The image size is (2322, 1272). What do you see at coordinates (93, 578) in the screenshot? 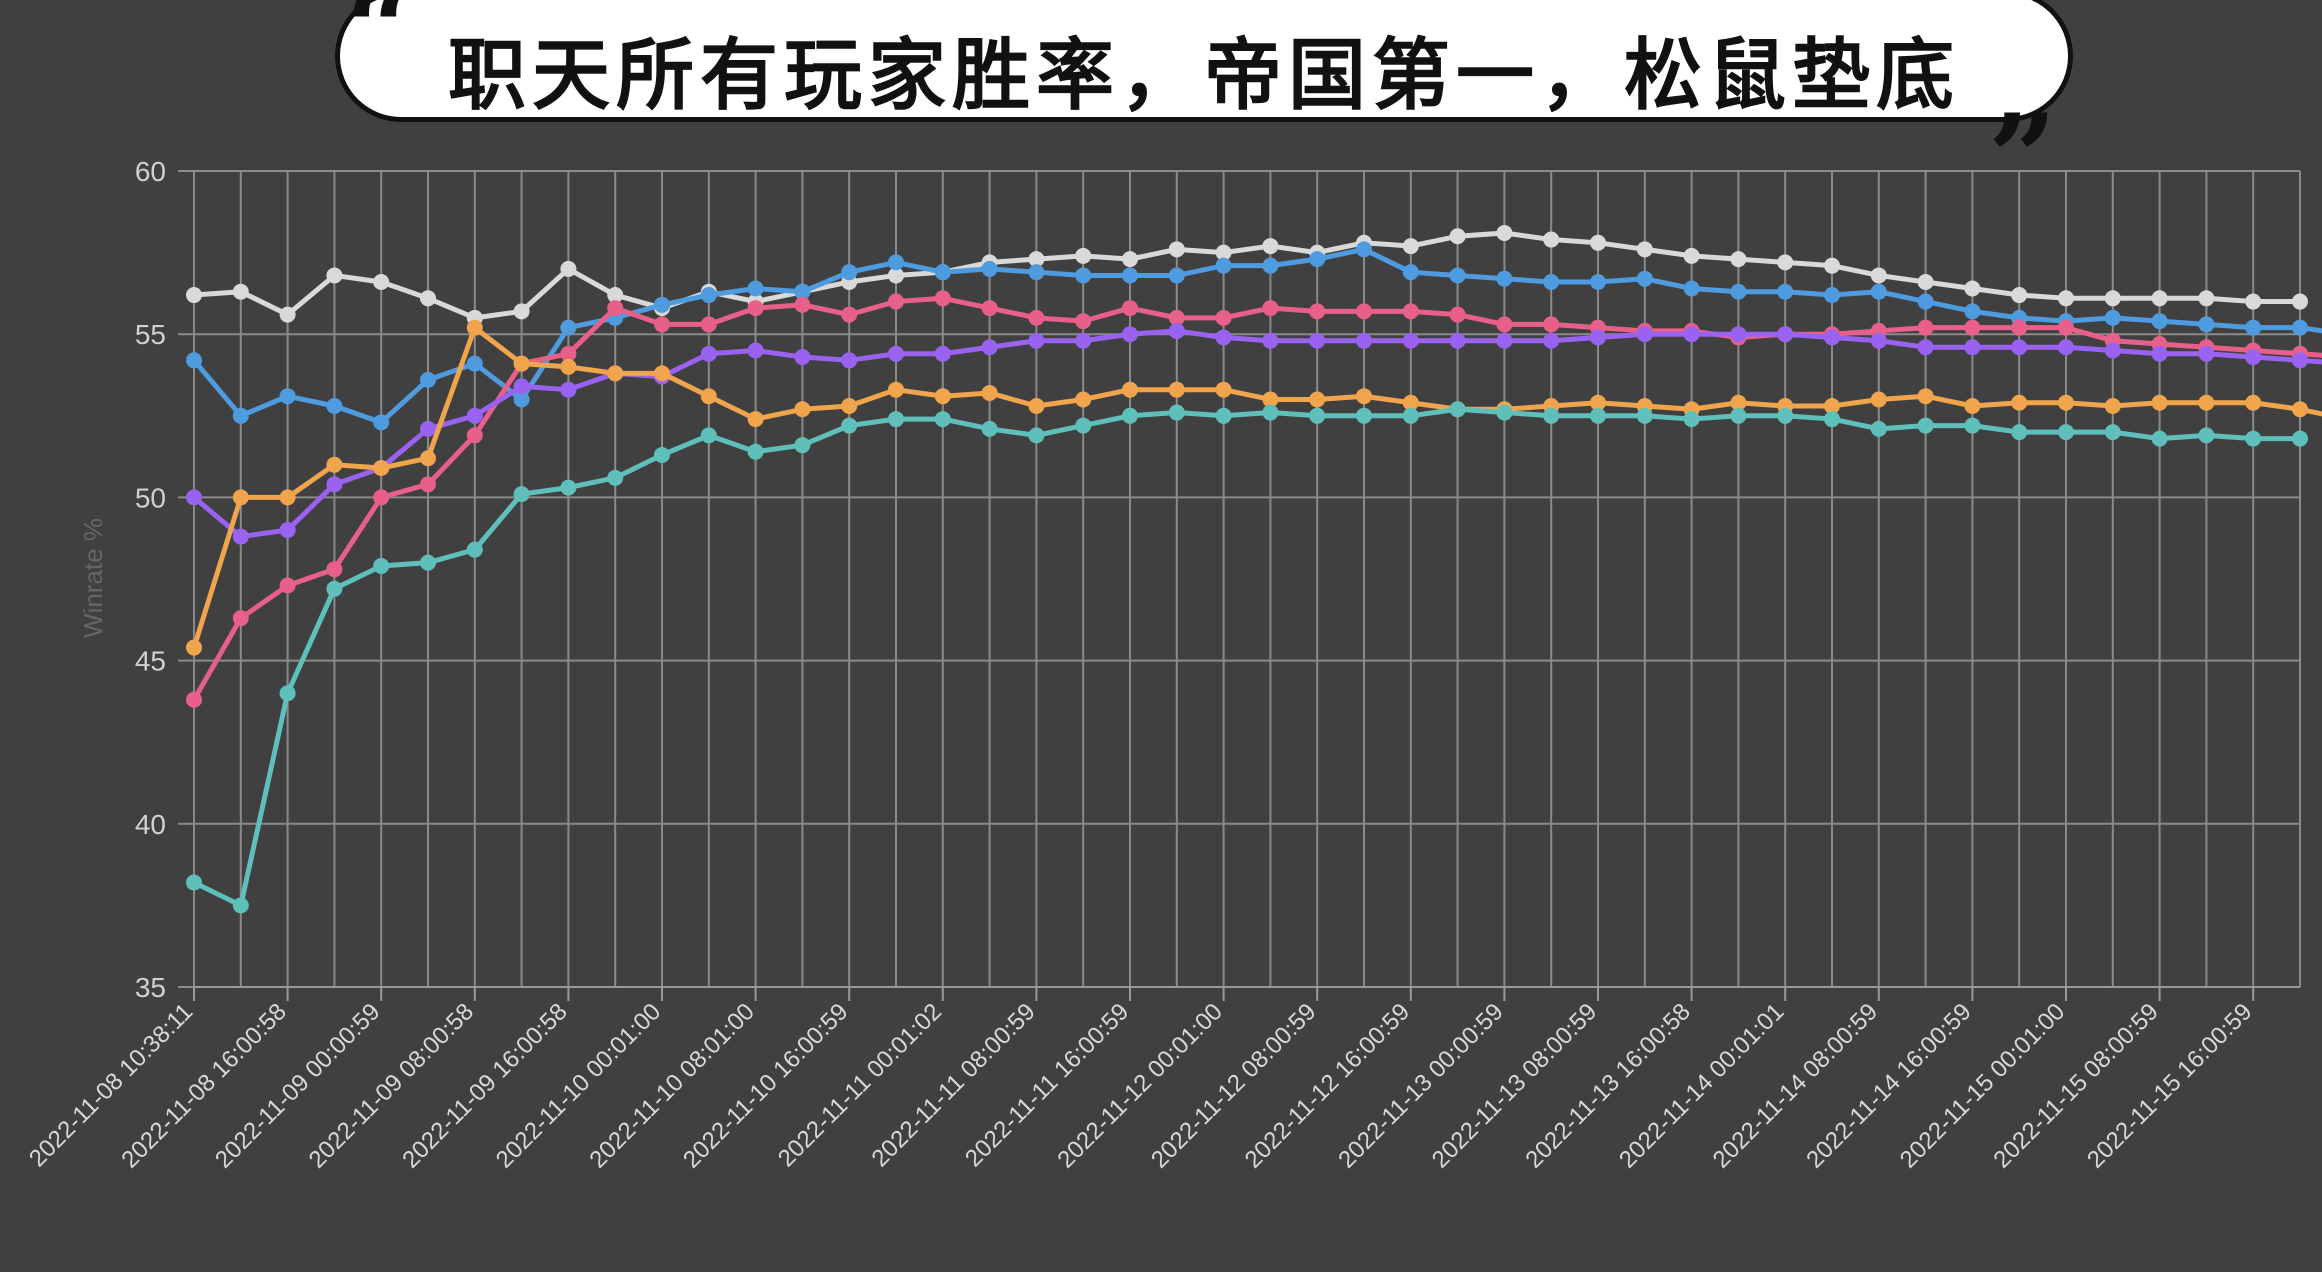
I see `y-axis-label: Winrate %` at bounding box center [93, 578].